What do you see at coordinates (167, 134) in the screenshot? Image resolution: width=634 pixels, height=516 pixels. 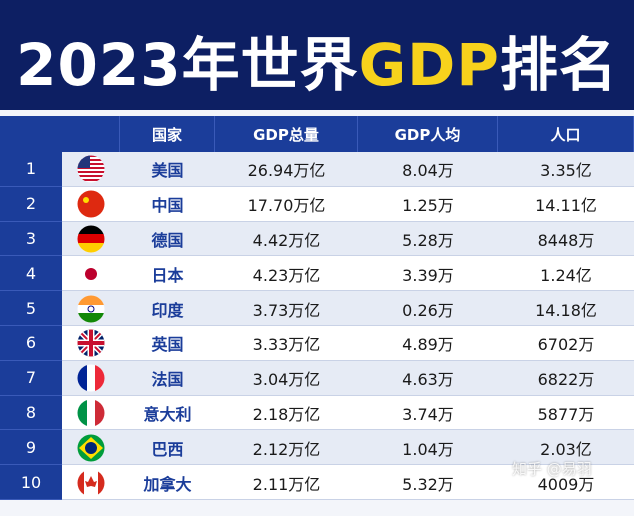 I see `header-cell: 国家` at bounding box center [167, 134].